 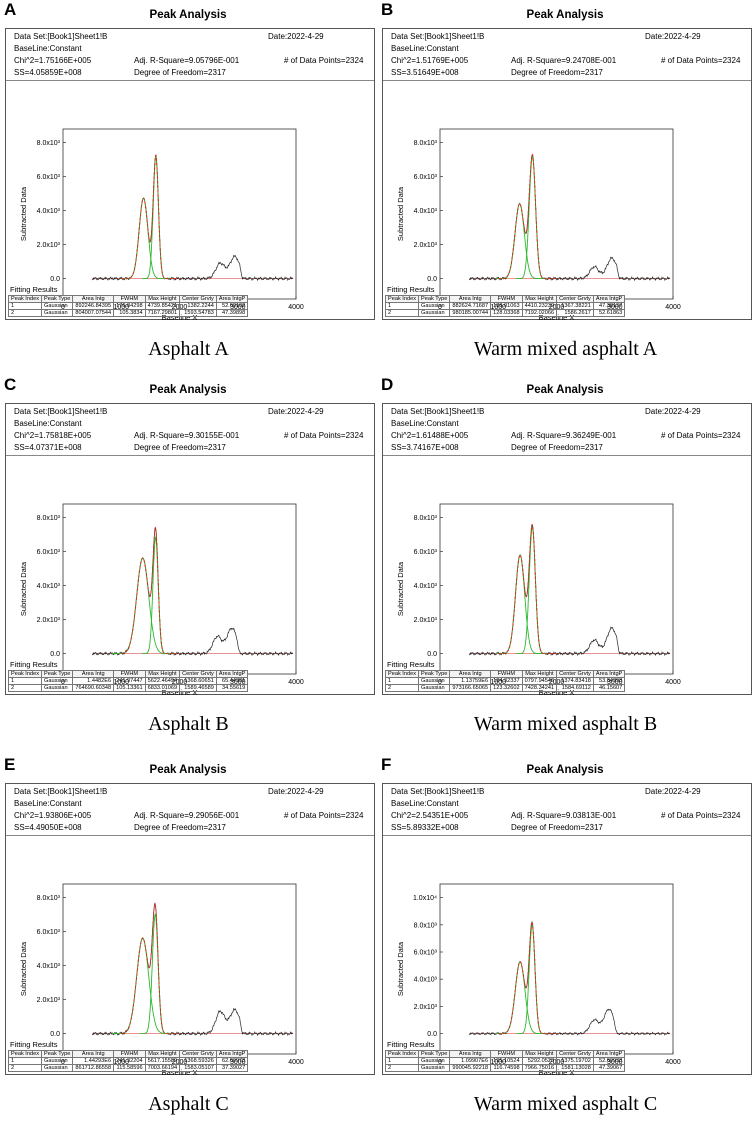 What do you see at coordinates (232, 313) in the screenshot?
I see `table-cell: 47.39898` at bounding box center [232, 313].